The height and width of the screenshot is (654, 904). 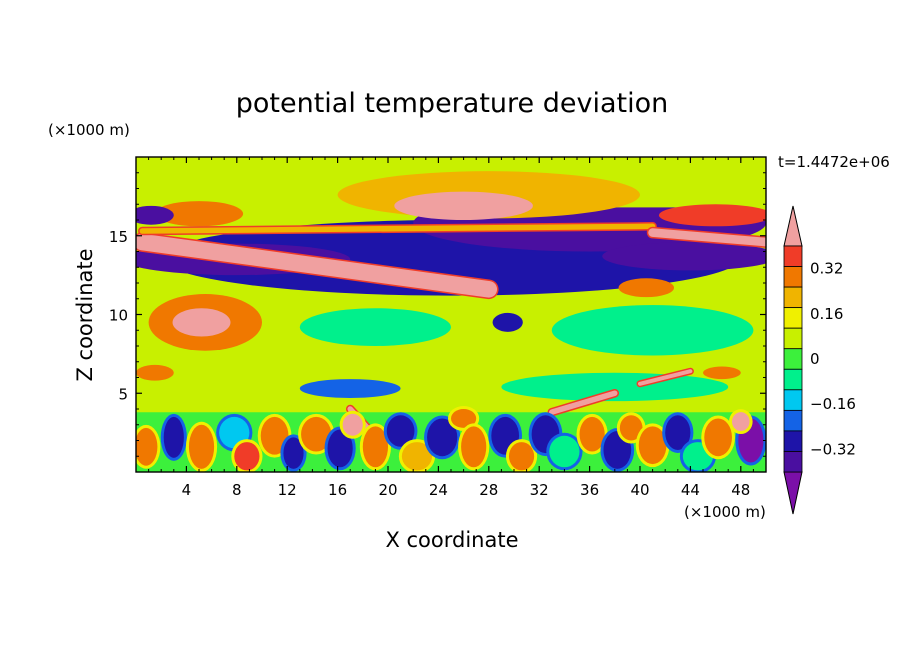 I want to click on x-tick-label: 44, so click(x=690, y=490).